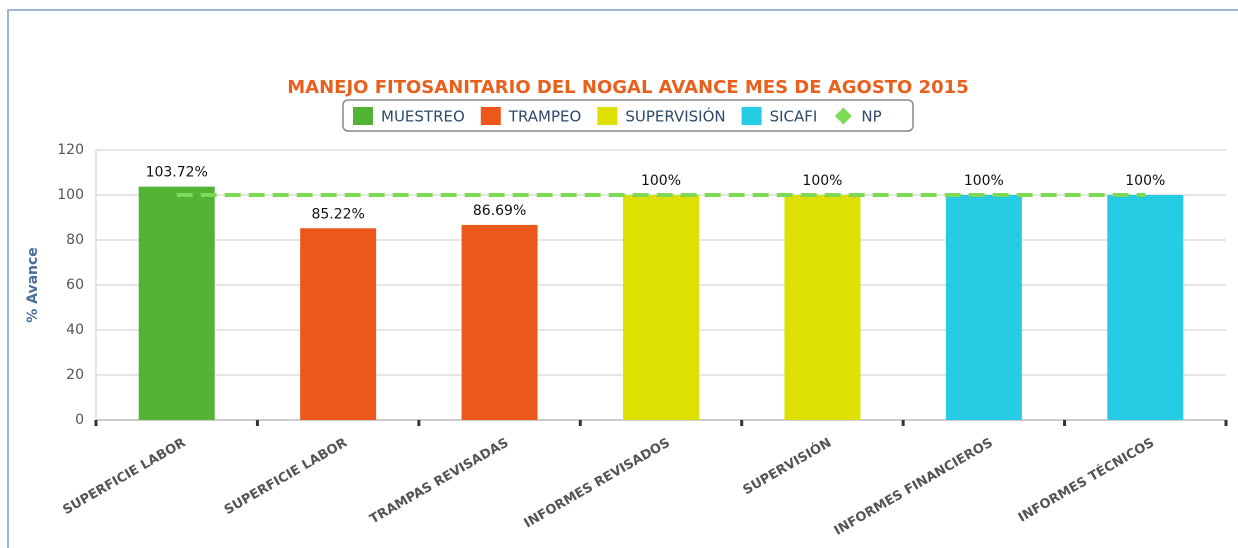 The image size is (1238, 548). I want to click on x-tick-label: INFORMES FINANCIEROS, so click(914, 487).